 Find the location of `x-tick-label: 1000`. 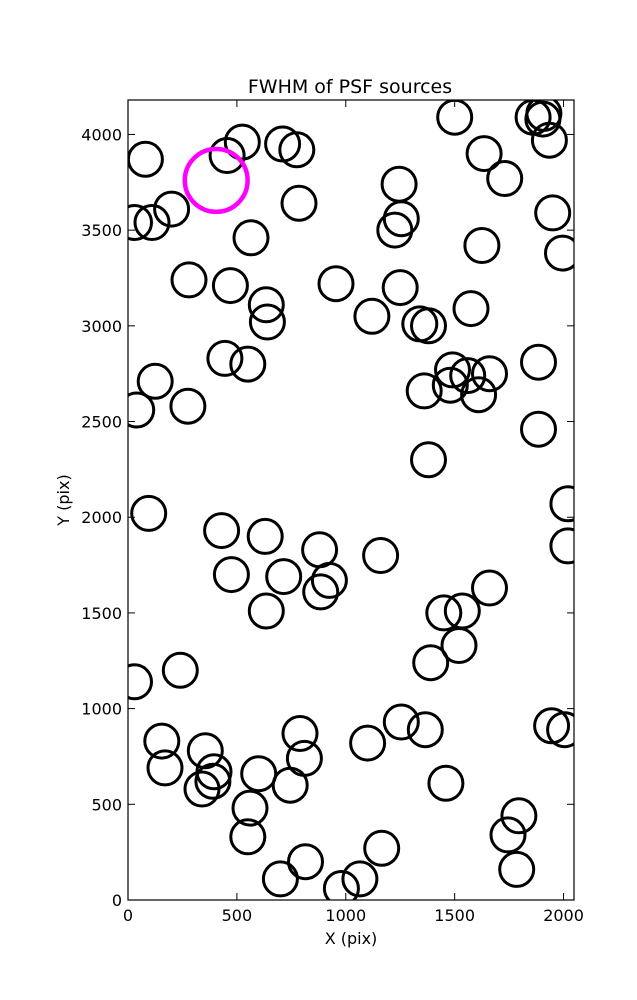

x-tick-label: 1000 is located at coordinates (345, 915).